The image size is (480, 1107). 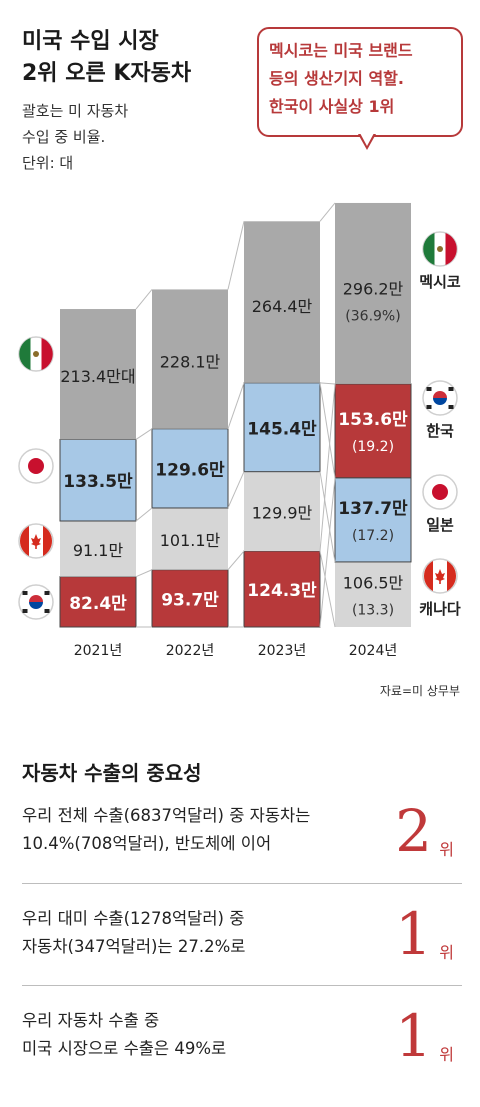 I want to click on value-label-japan: 137.7만, so click(x=373, y=509).